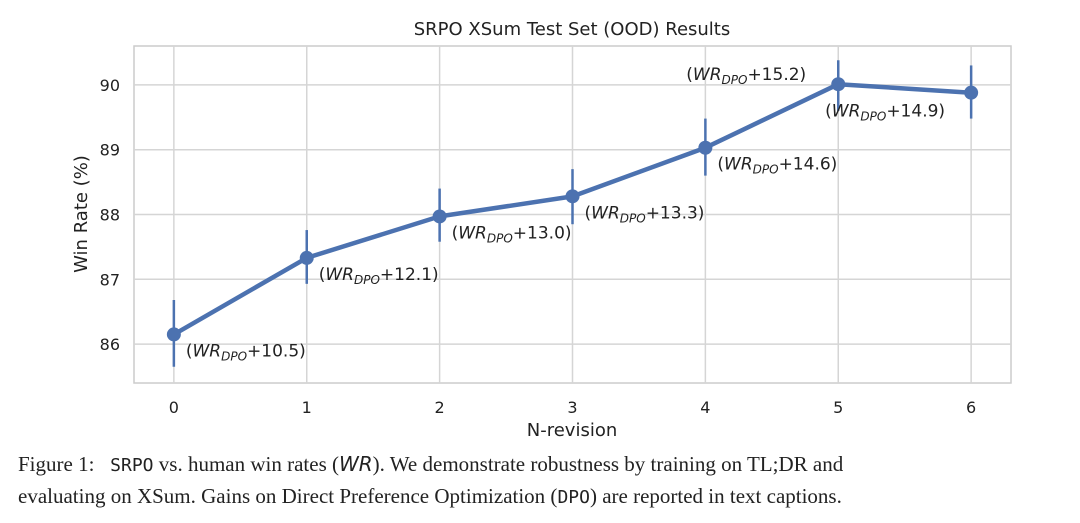 The image size is (1080, 523). What do you see at coordinates (56, 464) in the screenshot?
I see `figure-label: Figure 1:` at bounding box center [56, 464].